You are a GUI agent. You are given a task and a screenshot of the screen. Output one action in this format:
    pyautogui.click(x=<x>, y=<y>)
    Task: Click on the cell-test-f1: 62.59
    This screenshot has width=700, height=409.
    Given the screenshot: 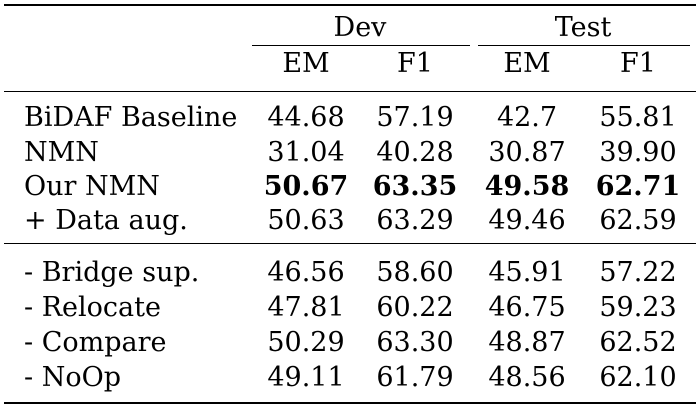 What is the action you would take?
    pyautogui.click(x=638, y=220)
    